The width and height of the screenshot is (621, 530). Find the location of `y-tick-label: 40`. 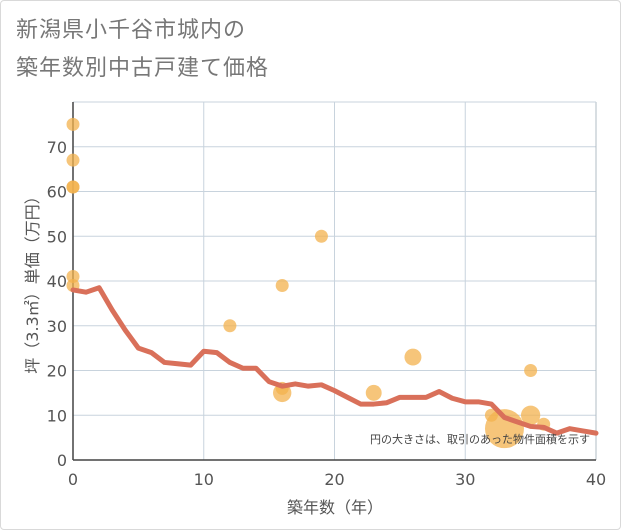

y-tick-label: 40 is located at coordinates (57, 281).